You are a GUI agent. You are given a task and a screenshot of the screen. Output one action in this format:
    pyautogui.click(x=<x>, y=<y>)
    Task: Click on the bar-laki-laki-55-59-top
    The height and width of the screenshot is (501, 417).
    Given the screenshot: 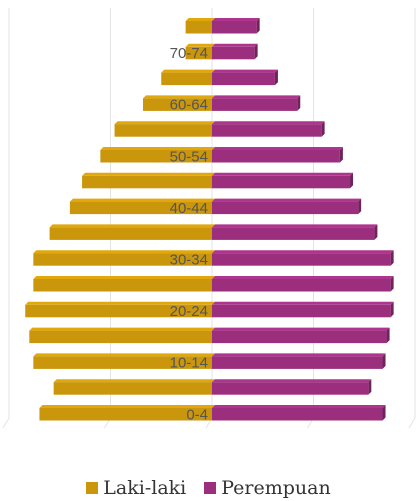 What is the action you would take?
    pyautogui.click(x=164, y=123)
    